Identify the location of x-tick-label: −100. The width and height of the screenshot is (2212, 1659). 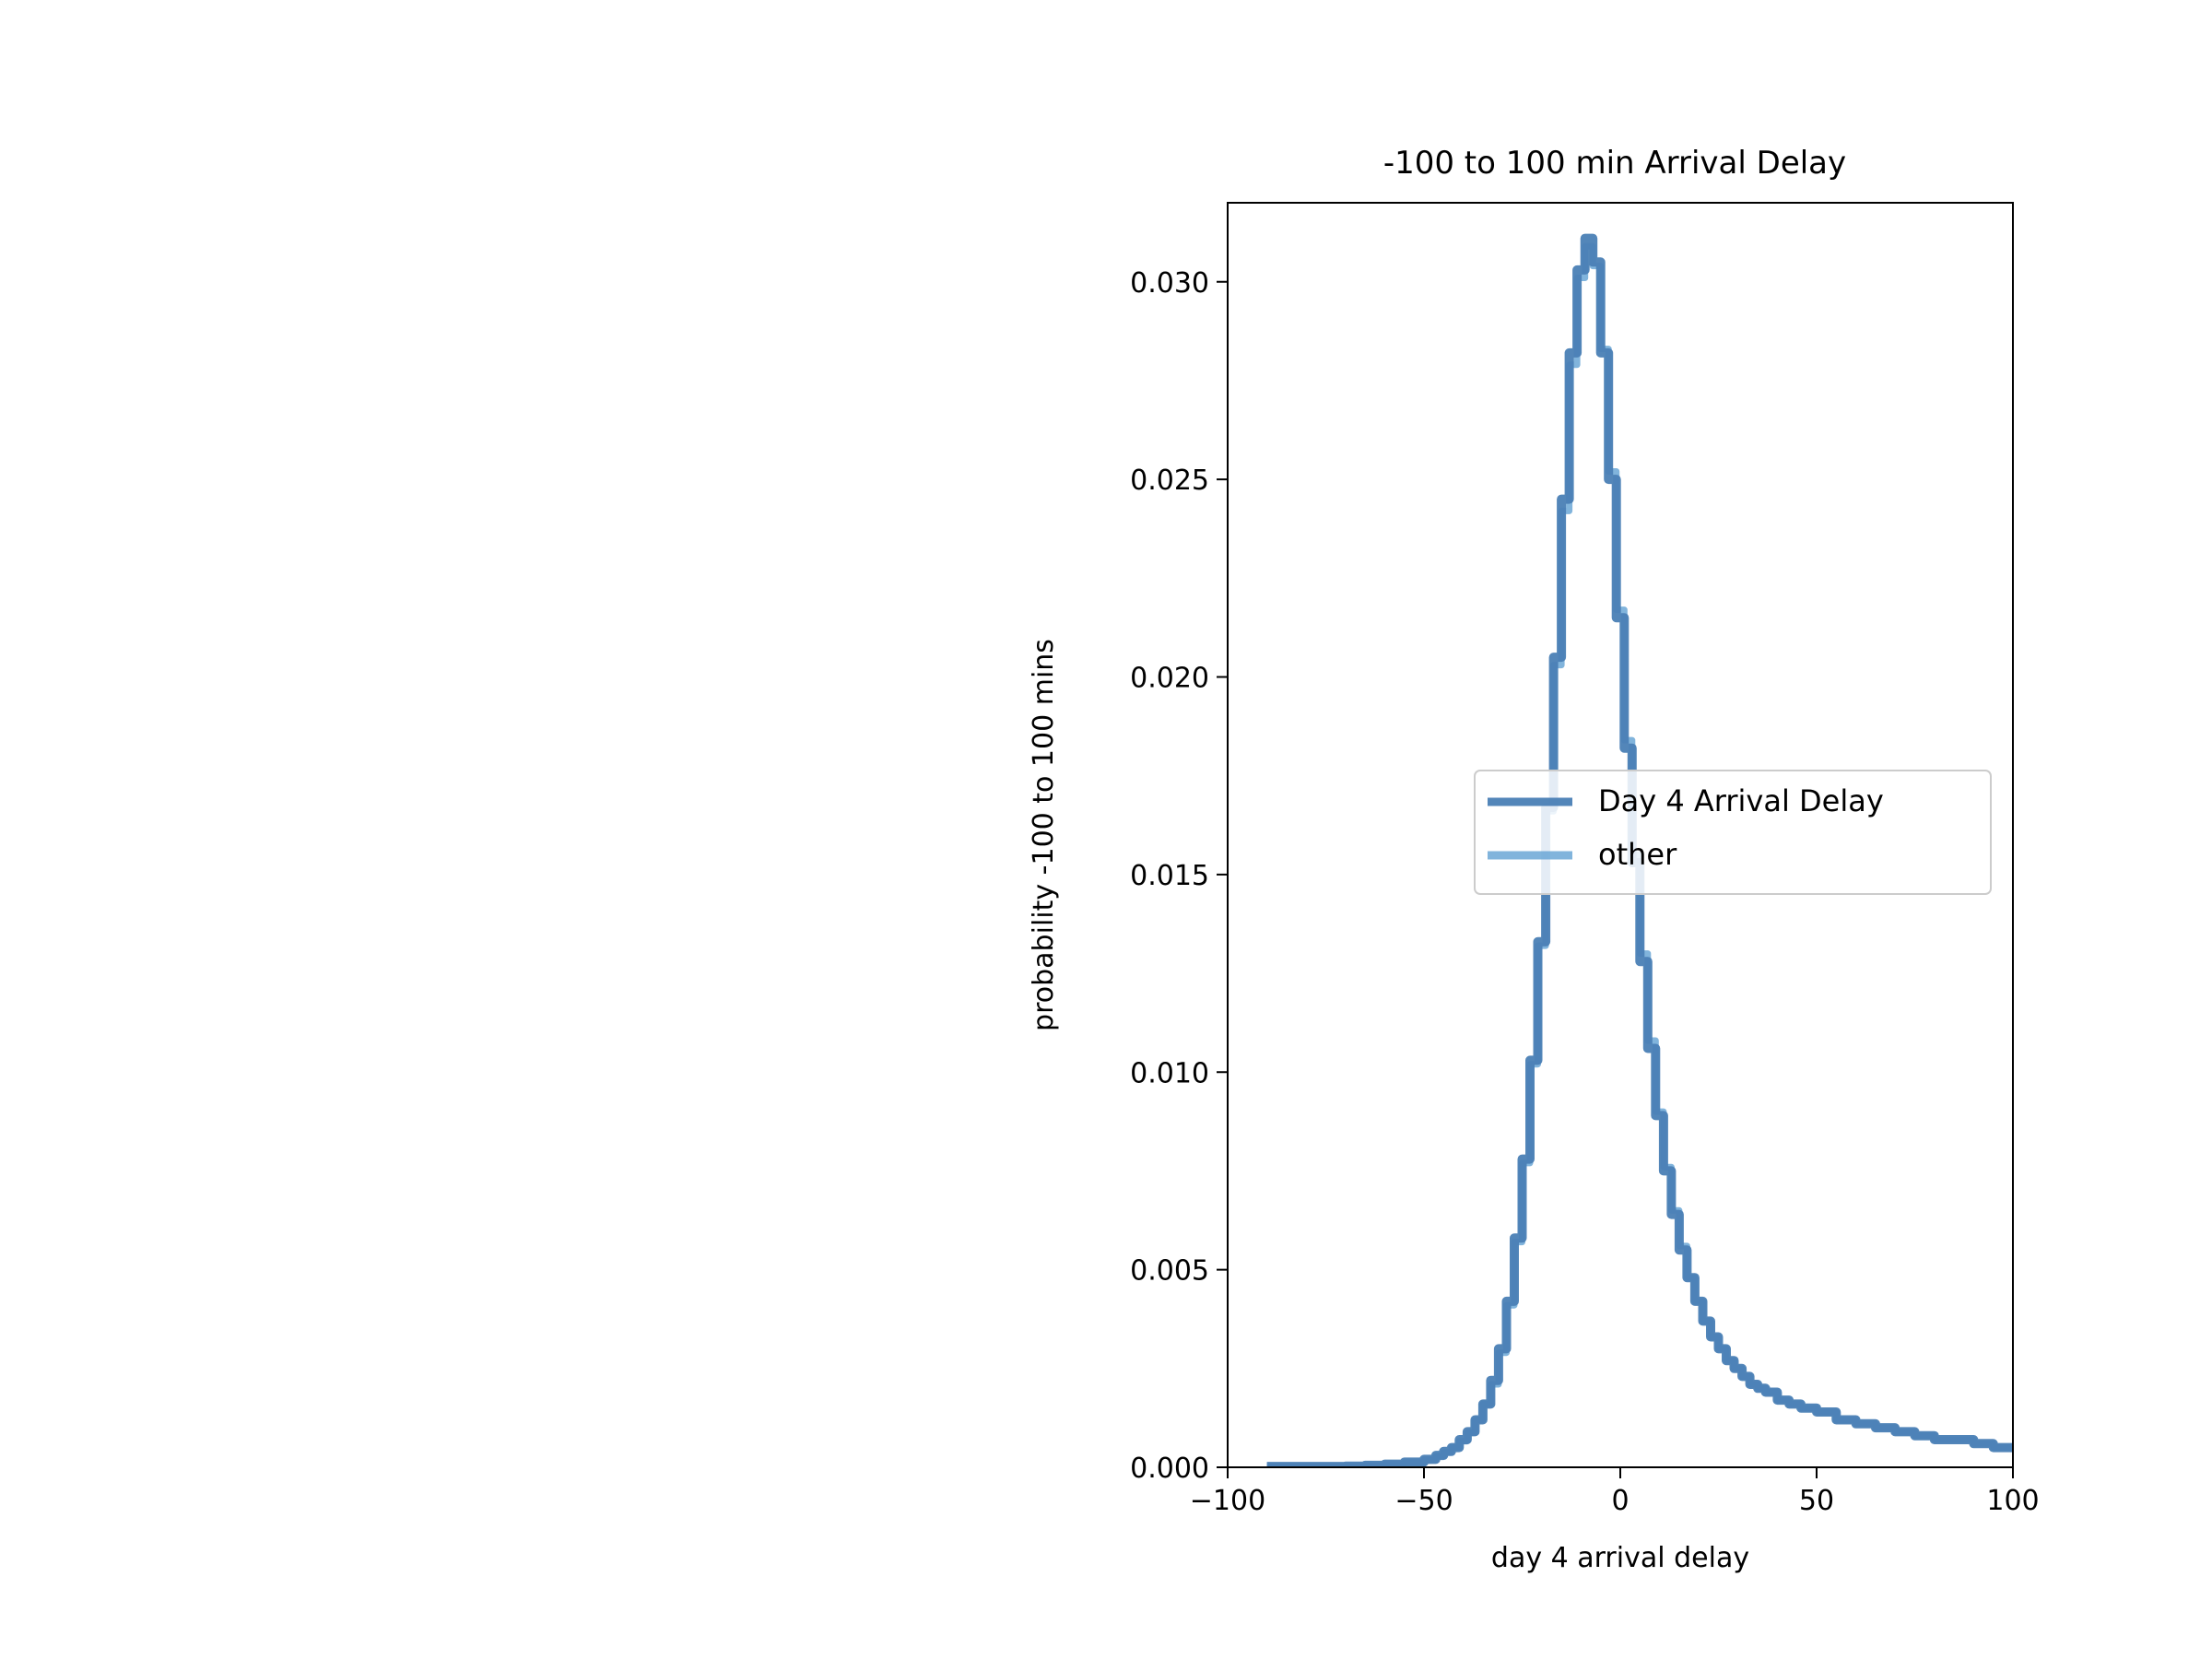
(1227, 1501).